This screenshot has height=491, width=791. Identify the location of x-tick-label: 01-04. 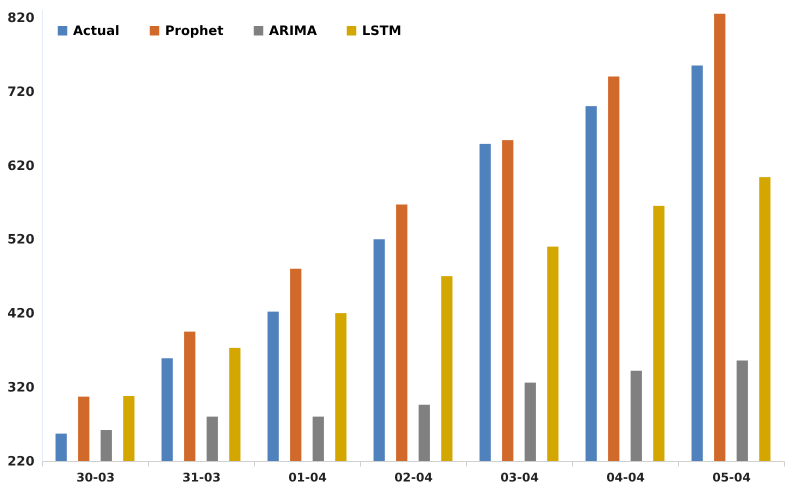
(307, 477).